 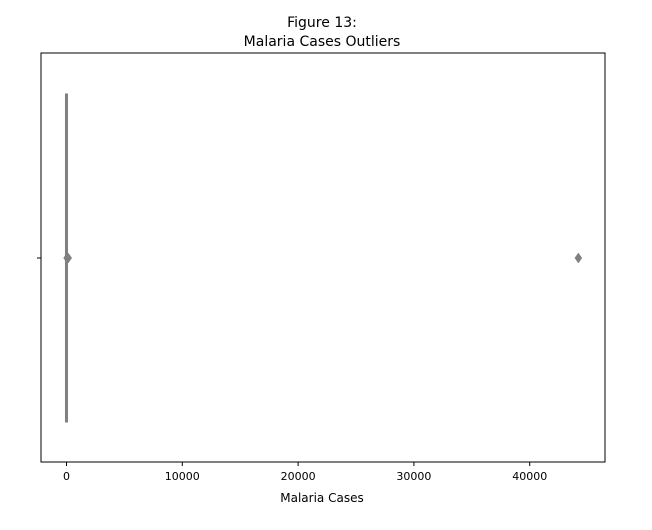 What do you see at coordinates (298, 476) in the screenshot?
I see `x-tick-label-2: 20000` at bounding box center [298, 476].